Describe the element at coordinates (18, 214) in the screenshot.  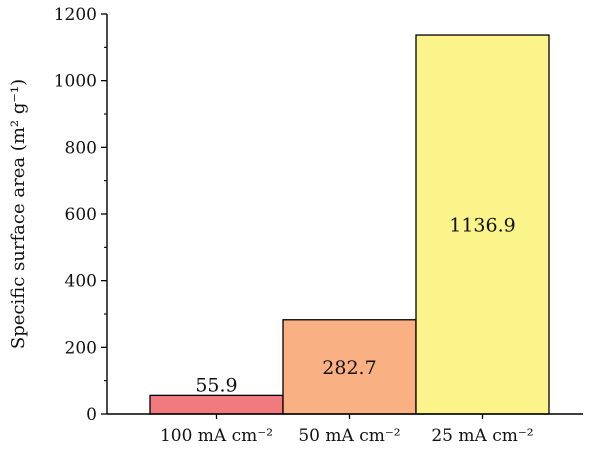
I see `y-axis-title: Specific surface area (m² g⁻¹)` at that location.